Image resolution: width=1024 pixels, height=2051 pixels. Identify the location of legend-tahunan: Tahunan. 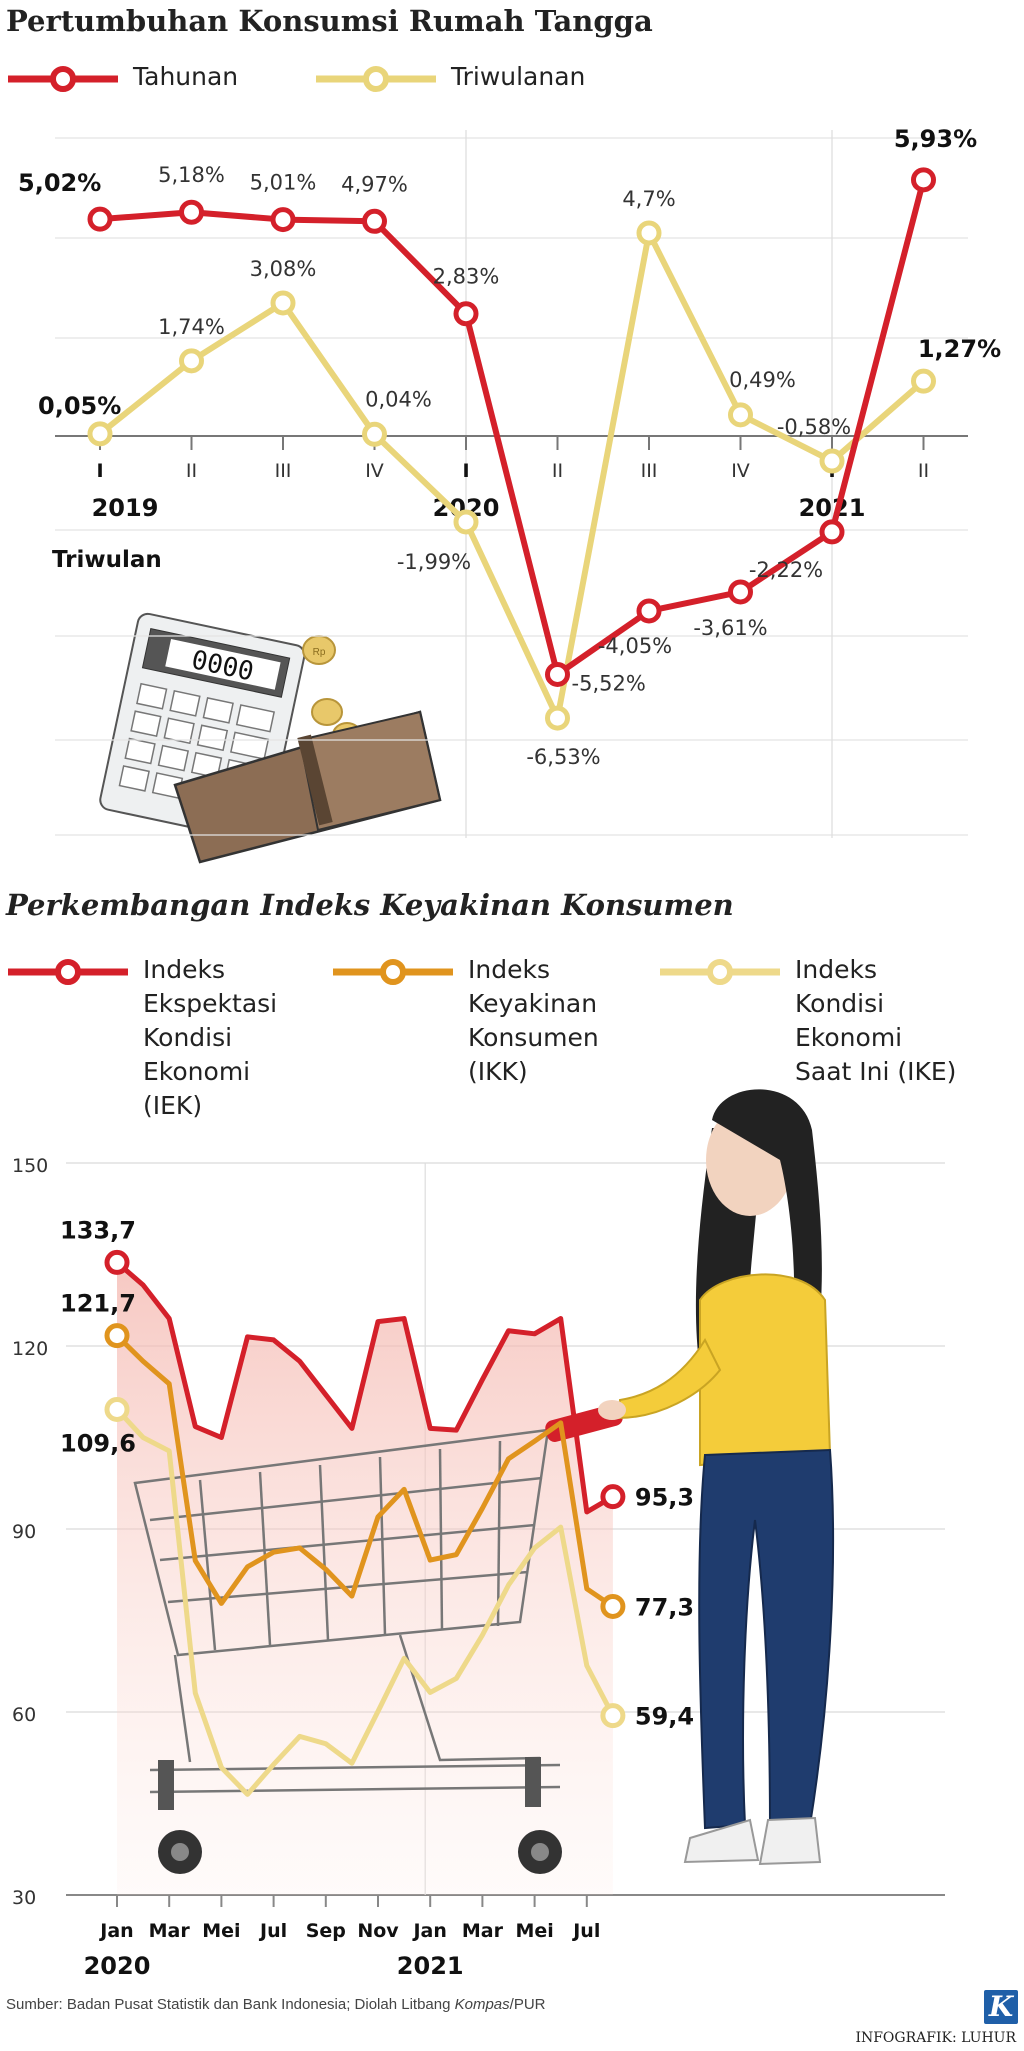
(123, 77).